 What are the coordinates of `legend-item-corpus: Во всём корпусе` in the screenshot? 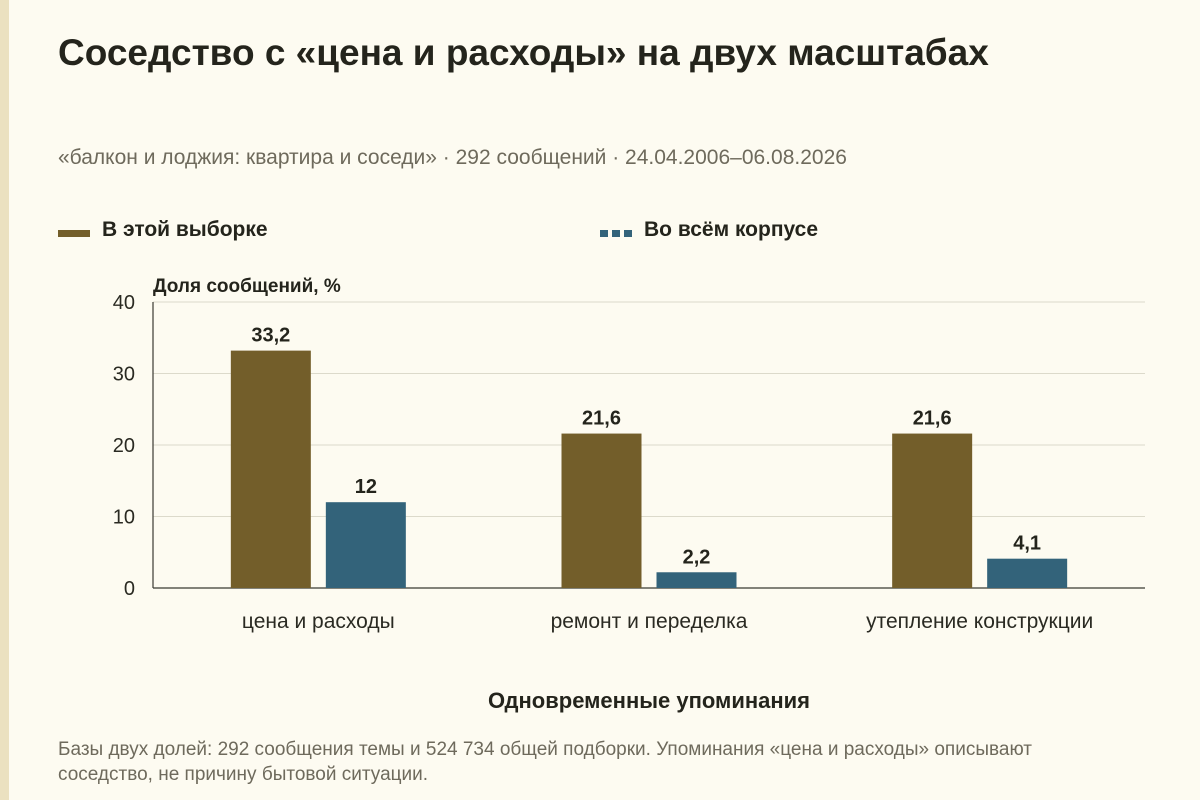 It's located at (709, 230).